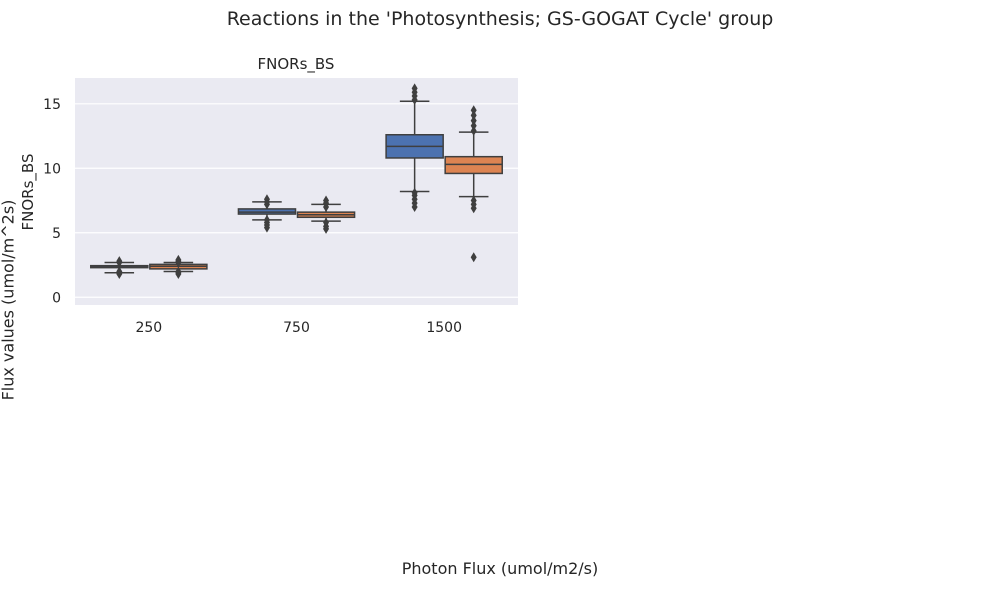  What do you see at coordinates (296, 181) in the screenshot?
I see `boxplots` at bounding box center [296, 181].